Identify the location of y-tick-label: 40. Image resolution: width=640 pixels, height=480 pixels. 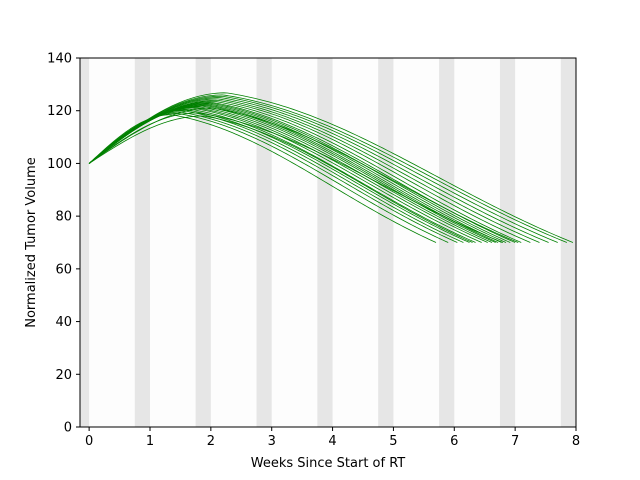
(63, 322).